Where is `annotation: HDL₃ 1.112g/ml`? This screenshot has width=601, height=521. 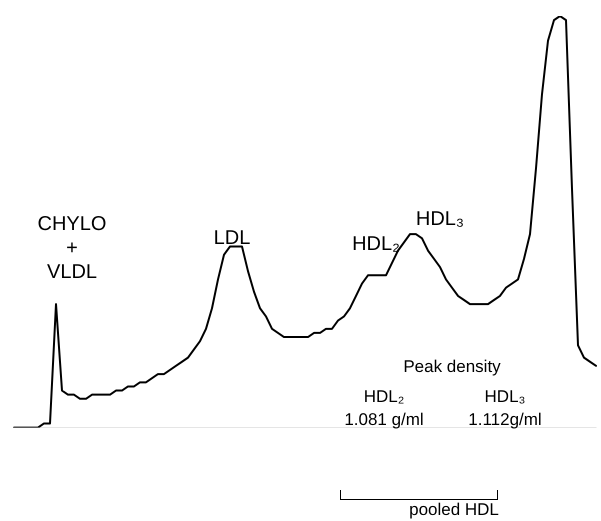 annotation: HDL₃ 1.112g/ml is located at coordinates (505, 408).